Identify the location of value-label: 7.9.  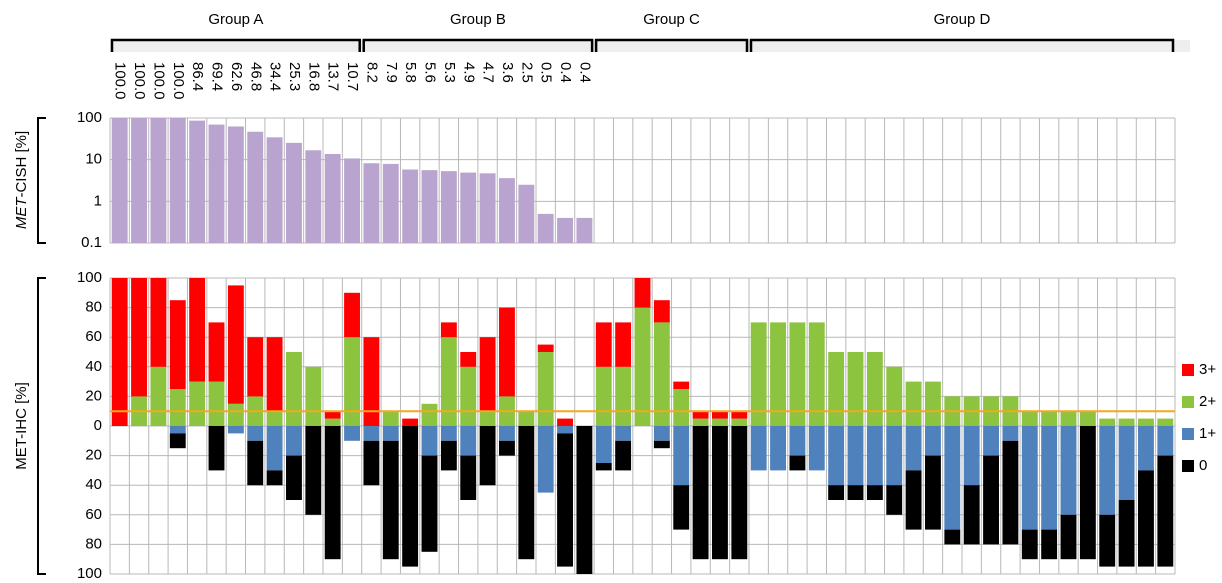
(391, 72).